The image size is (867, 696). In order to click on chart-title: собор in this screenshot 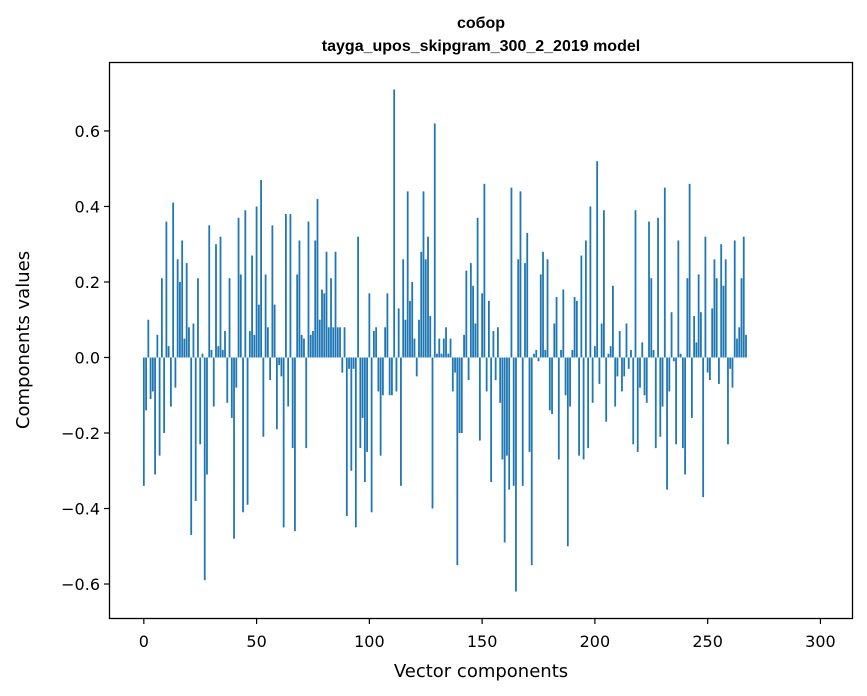, I will do `click(481, 23)`.